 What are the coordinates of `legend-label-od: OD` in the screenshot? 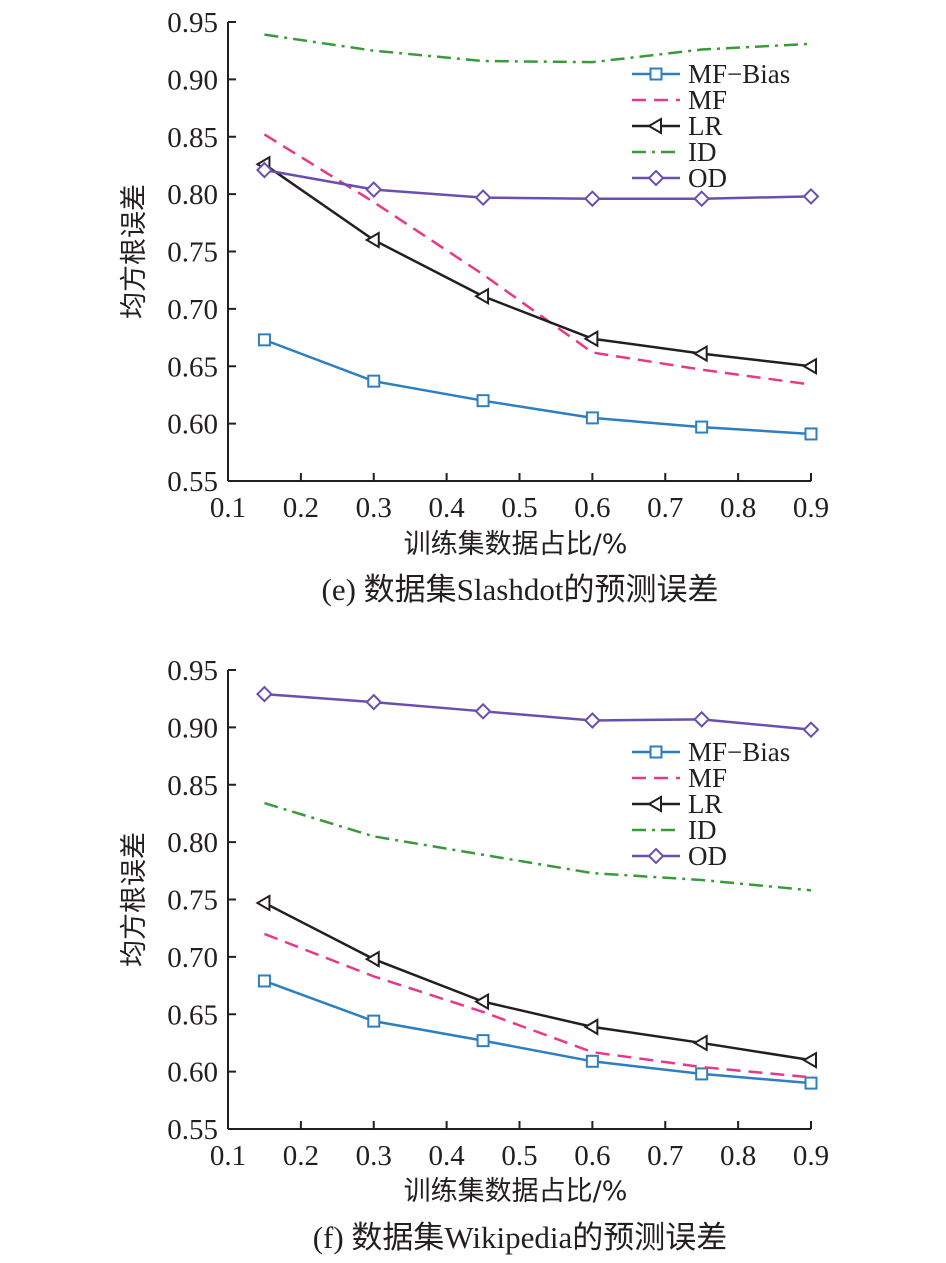 It's located at (707, 178).